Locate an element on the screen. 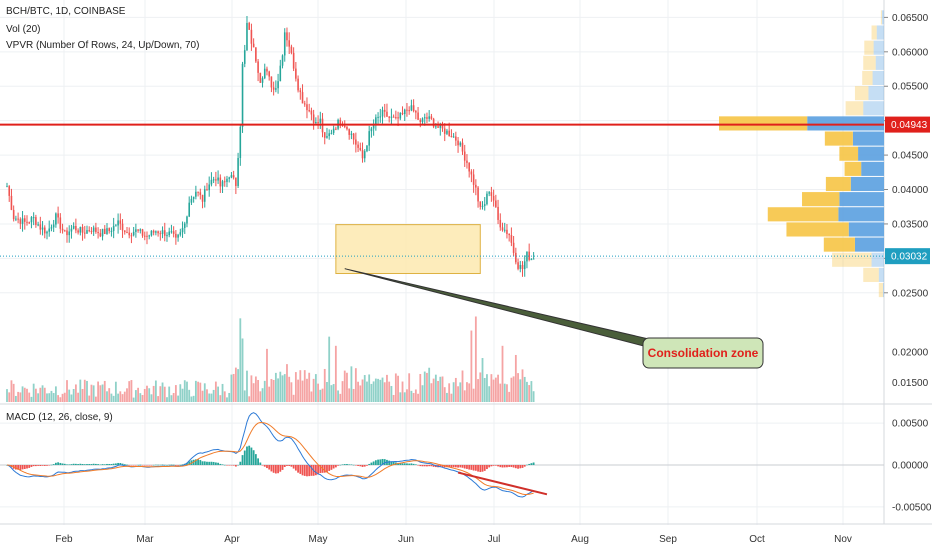  time-tick-label: Apr is located at coordinates (232, 539).